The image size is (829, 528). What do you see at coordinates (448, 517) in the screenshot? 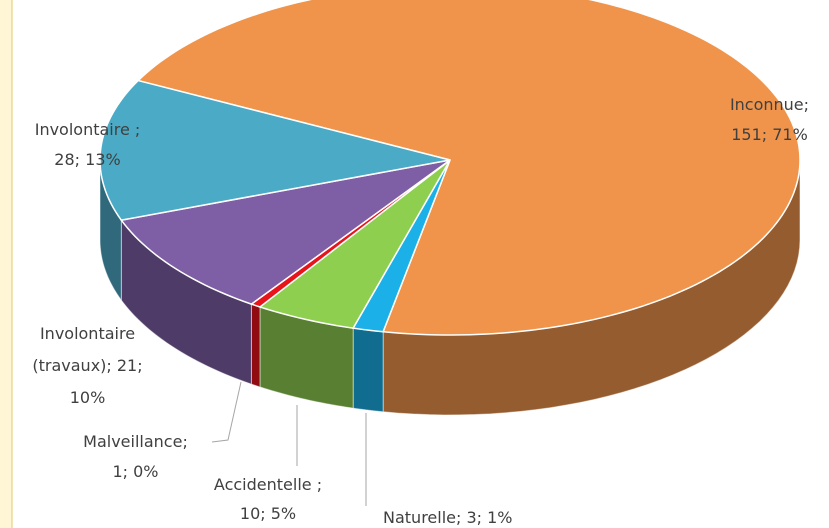
I see `data-label: Naturelle; 3; 1%` at bounding box center [448, 517].